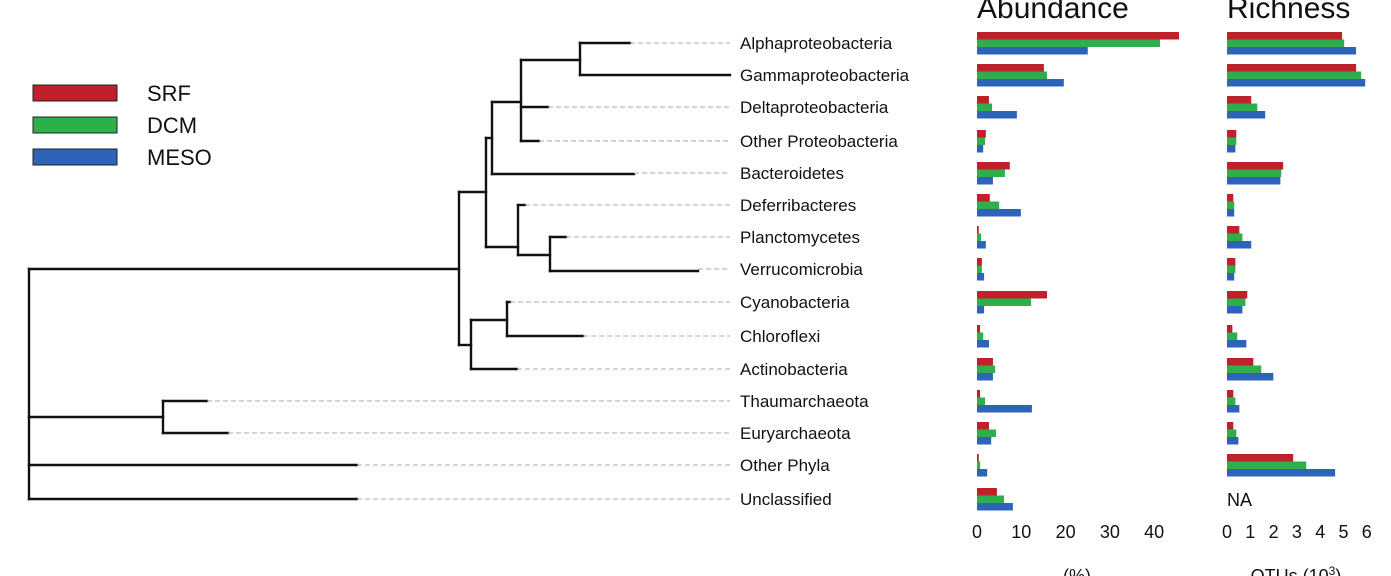 The image size is (1391, 576). Describe the element at coordinates (801, 269) in the screenshot. I see `leaf-label: Verrucomicrobia` at that location.